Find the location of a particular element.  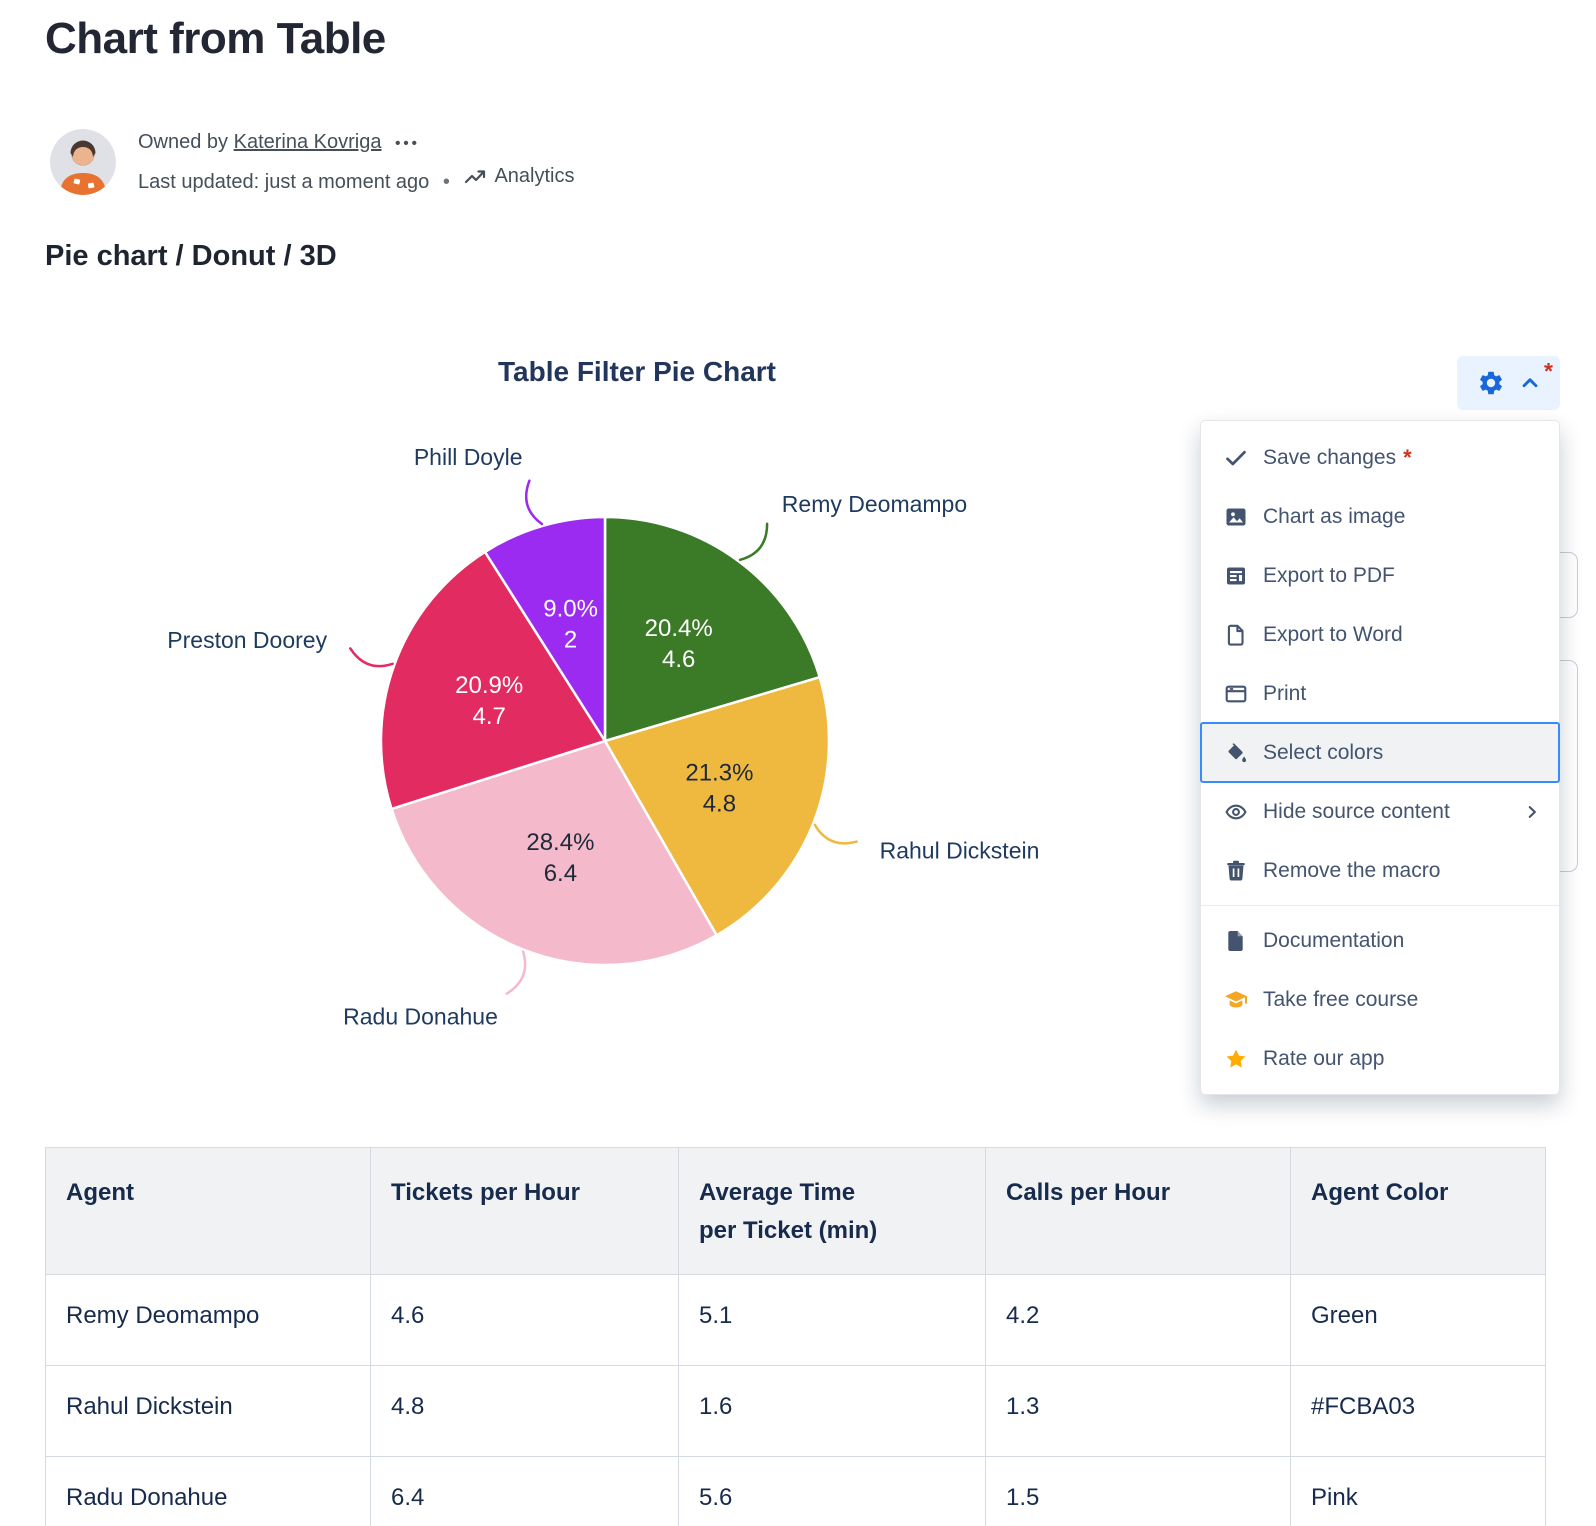

menu-item-label: Export to PDF is located at coordinates (1329, 575).